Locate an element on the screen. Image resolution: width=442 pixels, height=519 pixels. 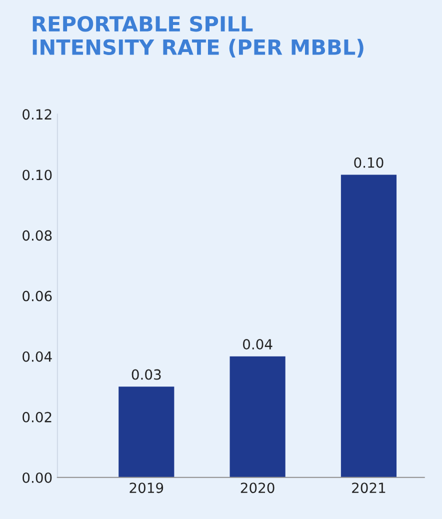
y-tick-label: 0.10 is located at coordinates (37, 175).